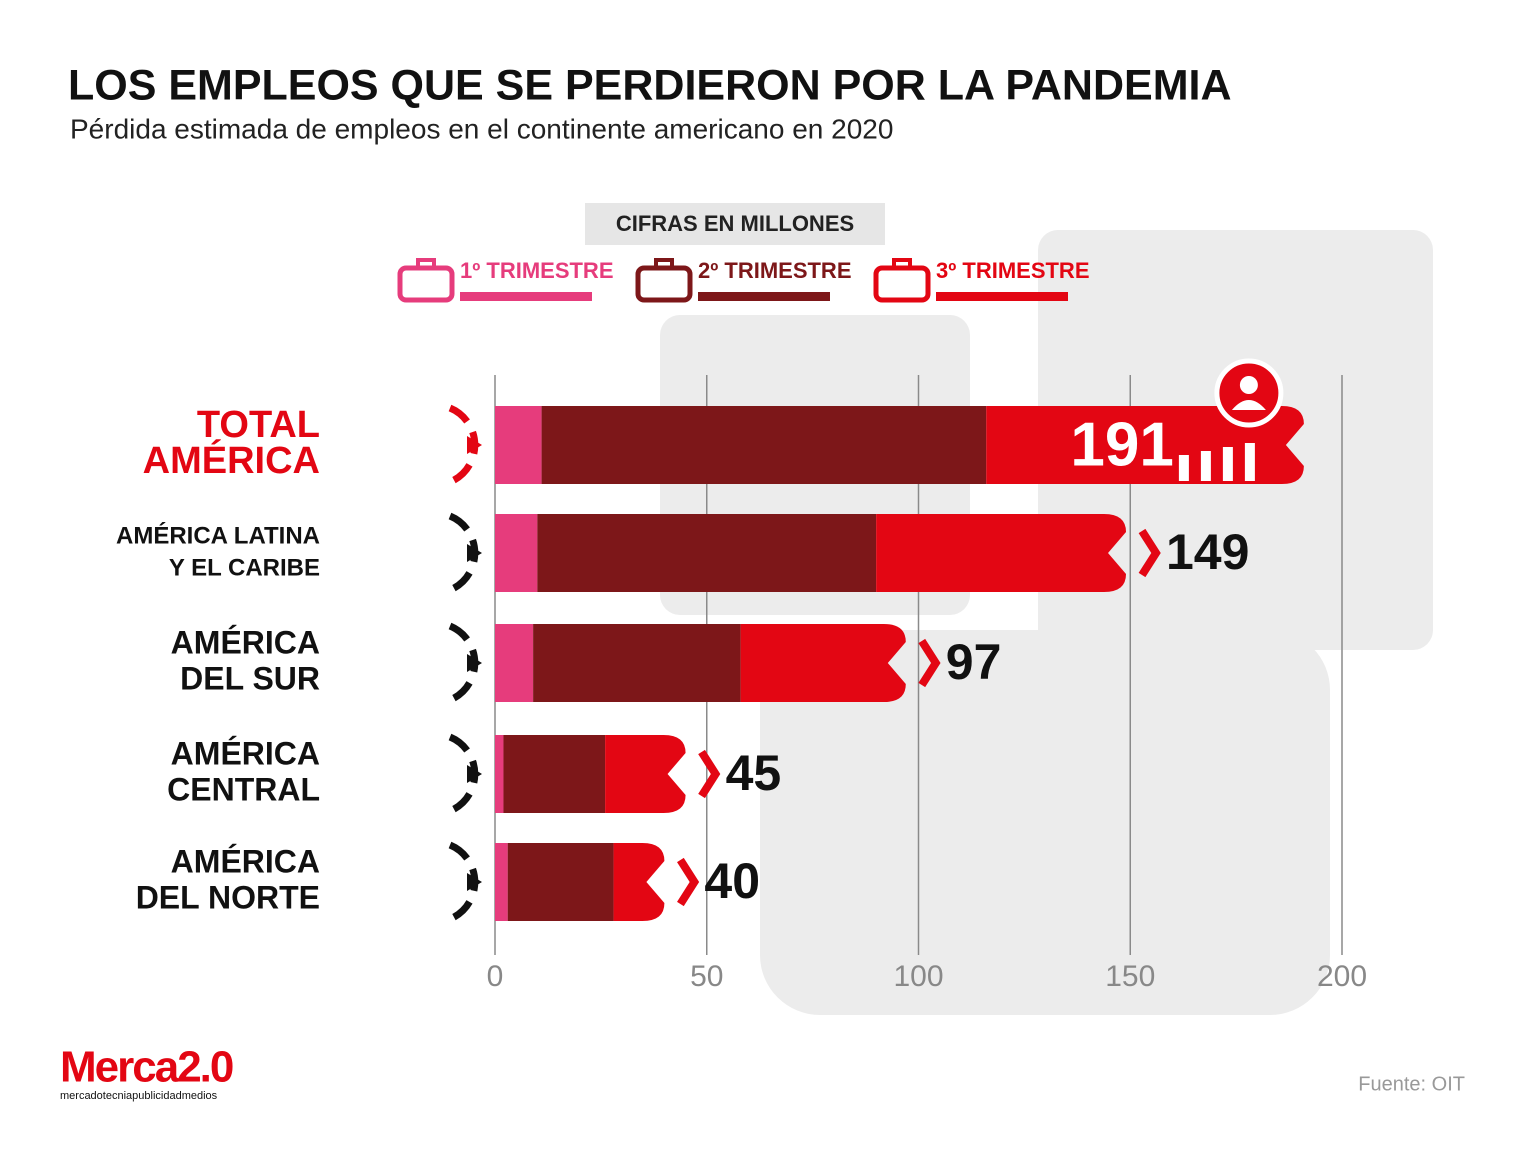 Image resolution: width=1536 pixels, height=1152 pixels. I want to click on total-label: 97, so click(974, 662).